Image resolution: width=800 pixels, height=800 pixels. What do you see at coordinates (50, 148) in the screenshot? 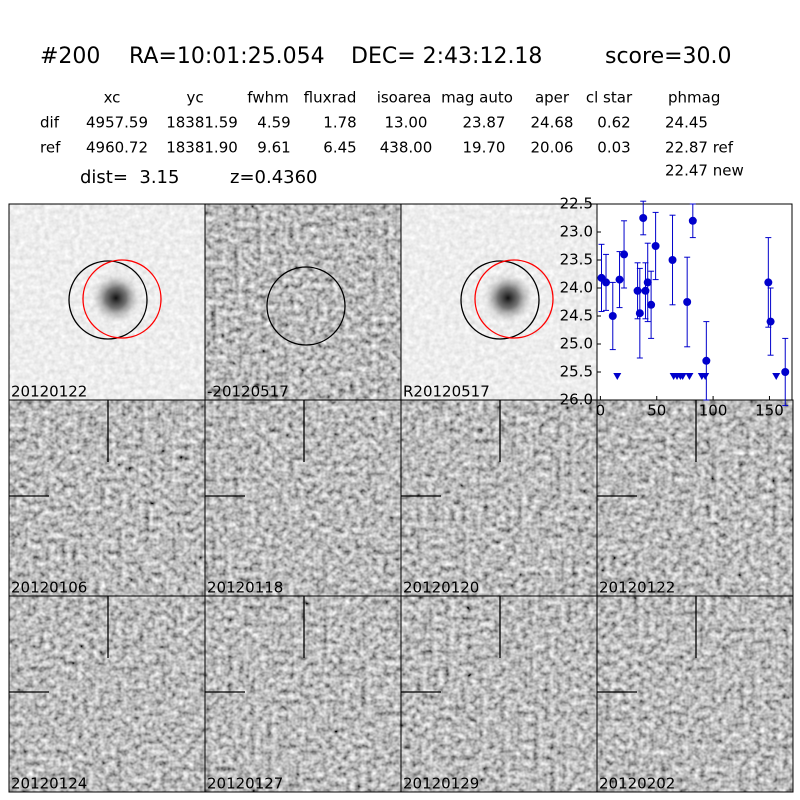
I see `table-cell: ref` at bounding box center [50, 148].